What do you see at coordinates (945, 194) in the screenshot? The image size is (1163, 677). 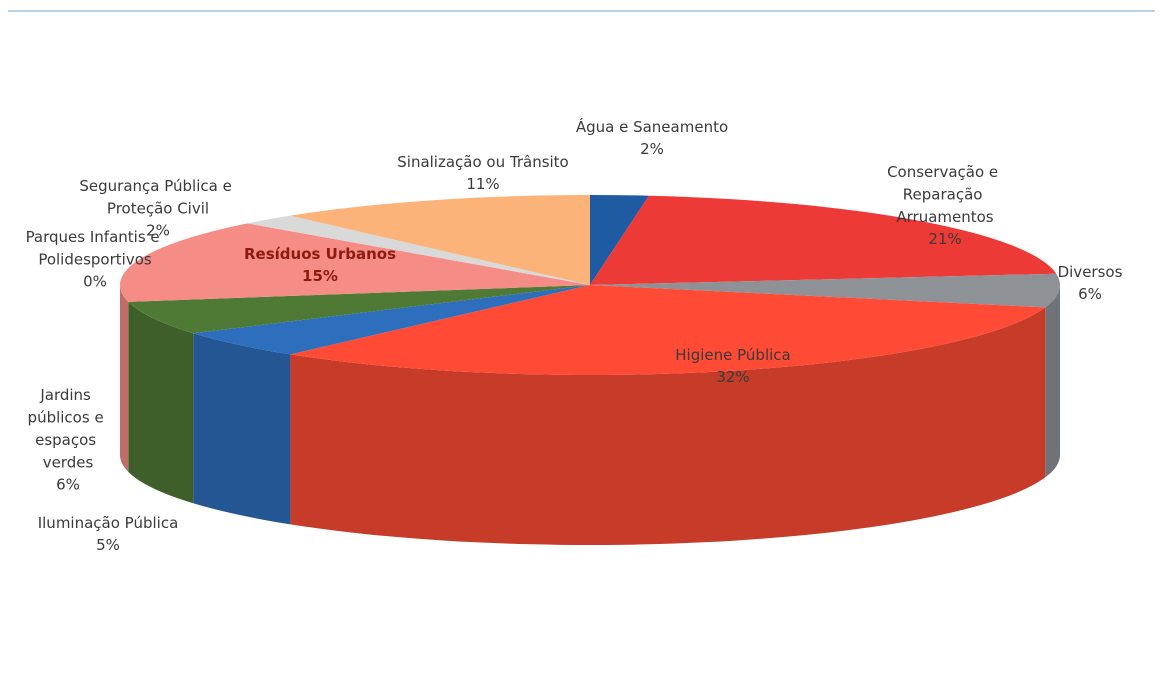 I see `category-label: Conservação e Reparação Arruamentos` at bounding box center [945, 194].